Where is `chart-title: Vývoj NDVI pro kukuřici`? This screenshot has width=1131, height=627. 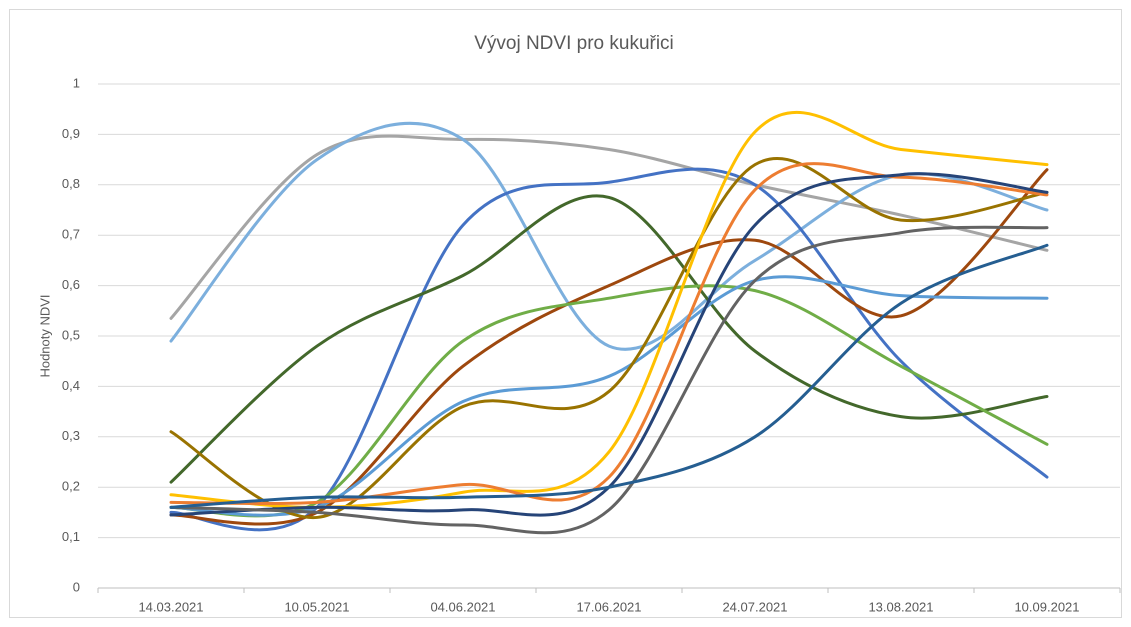
chart-title: Vývoj NDVI pro kukuřici is located at coordinates (574, 43).